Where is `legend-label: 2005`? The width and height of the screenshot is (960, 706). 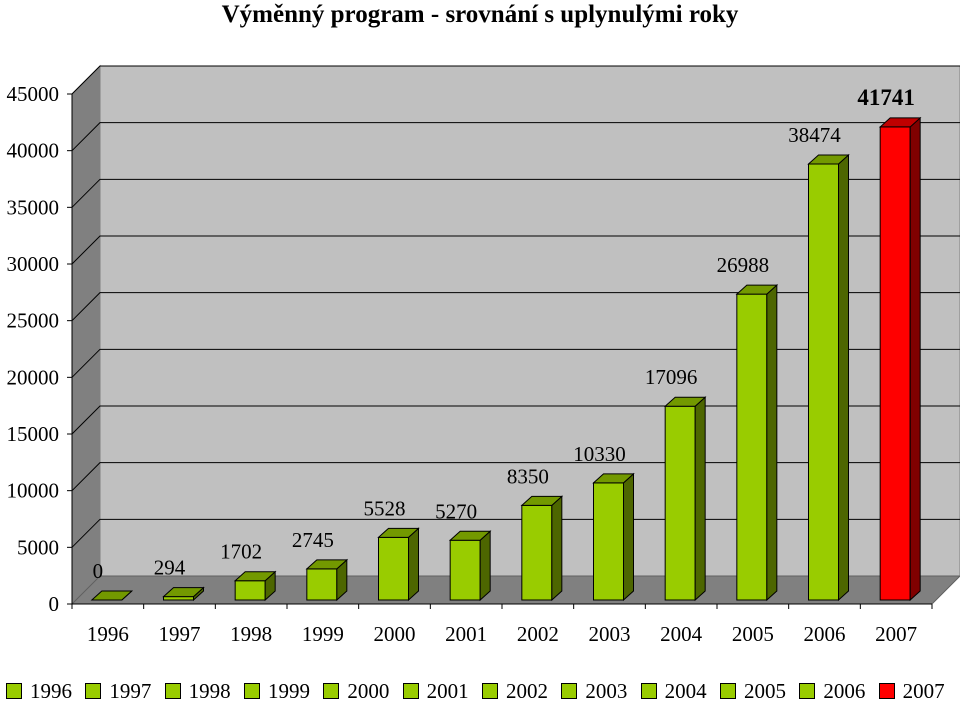 legend-label: 2005 is located at coordinates (765, 691).